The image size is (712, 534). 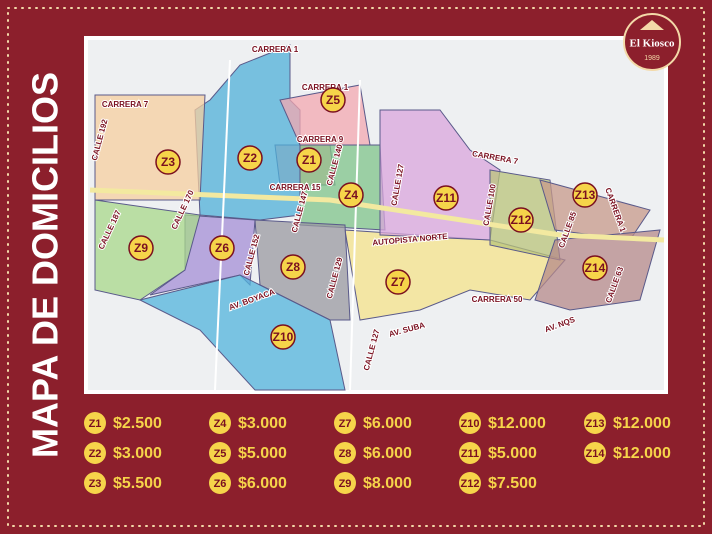 I want to click on price-zone: Z13, so click(x=595, y=424).